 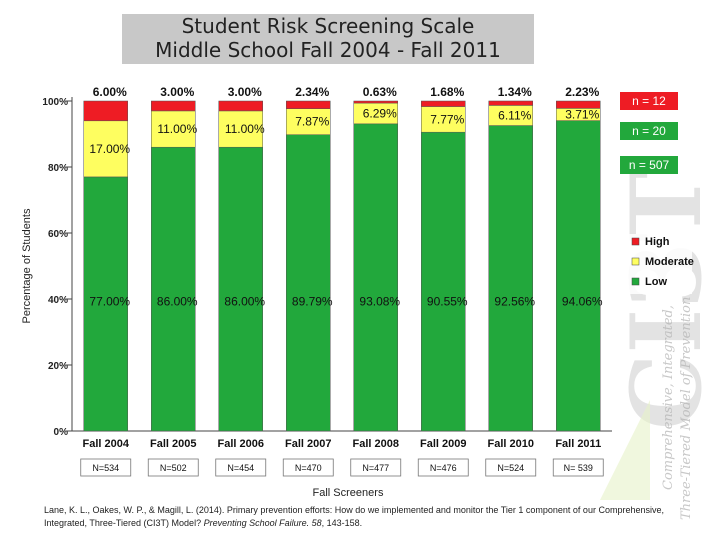 I want to click on data-label-low: 90.55%, so click(x=447, y=302).